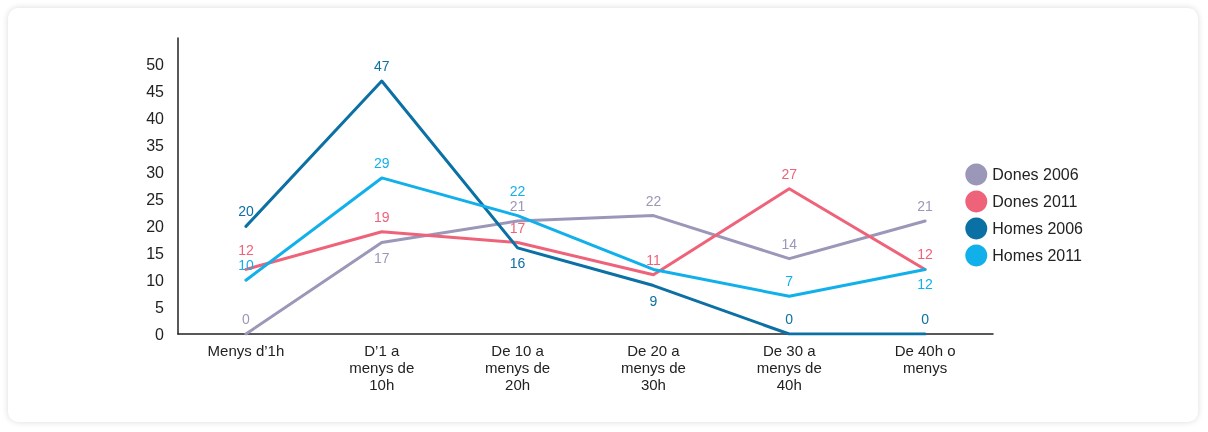  I want to click on data-label: 14, so click(789, 243).